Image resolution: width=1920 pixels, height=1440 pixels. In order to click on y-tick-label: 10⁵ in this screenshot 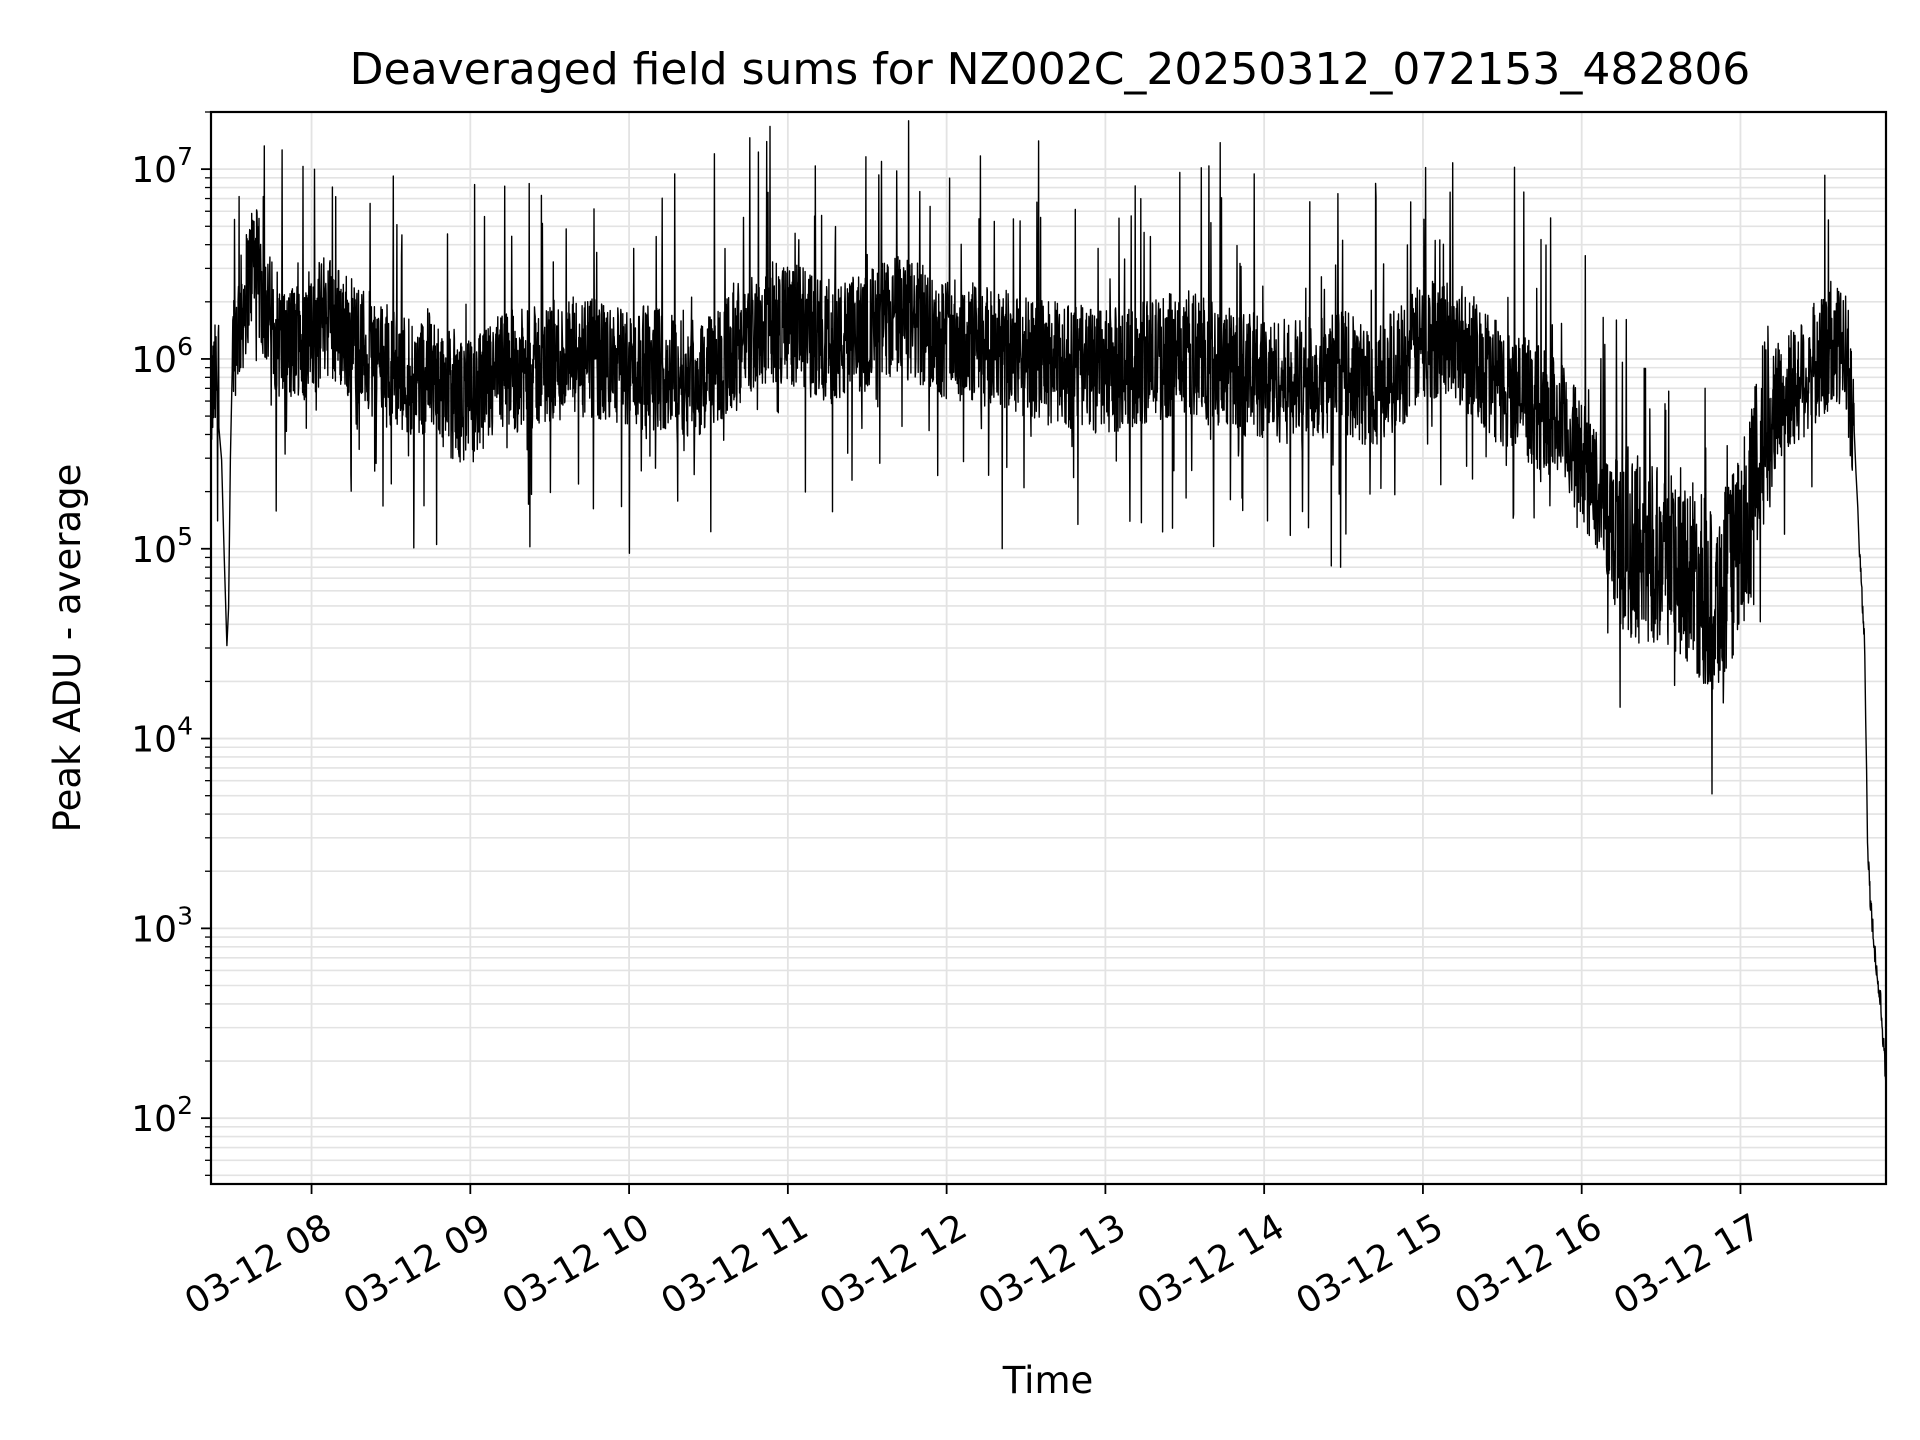, I will do `click(162, 546)`.